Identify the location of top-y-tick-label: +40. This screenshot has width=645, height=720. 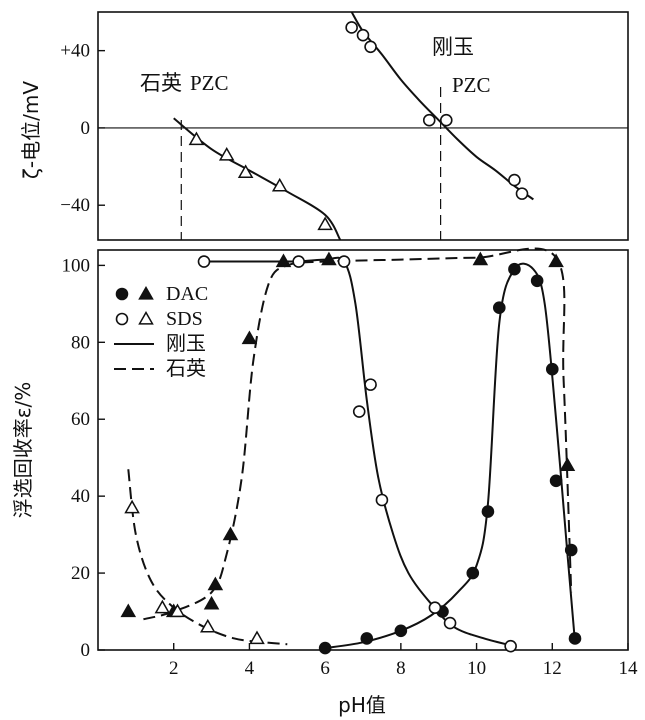
(75, 51).